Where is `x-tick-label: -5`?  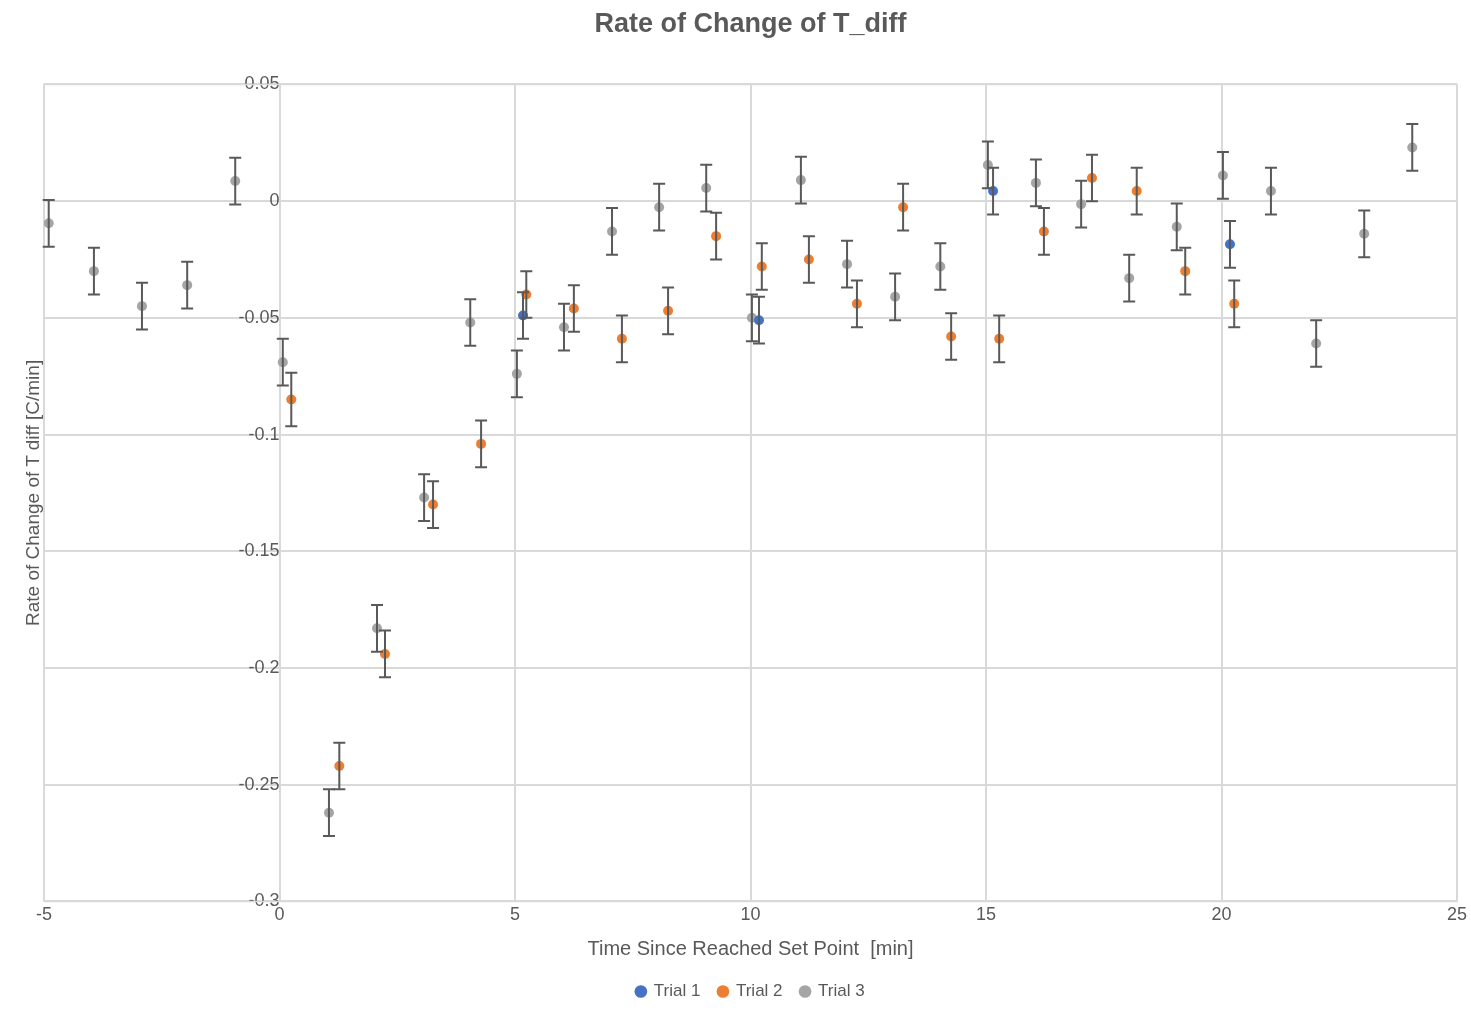
x-tick-label: -5 is located at coordinates (44, 914).